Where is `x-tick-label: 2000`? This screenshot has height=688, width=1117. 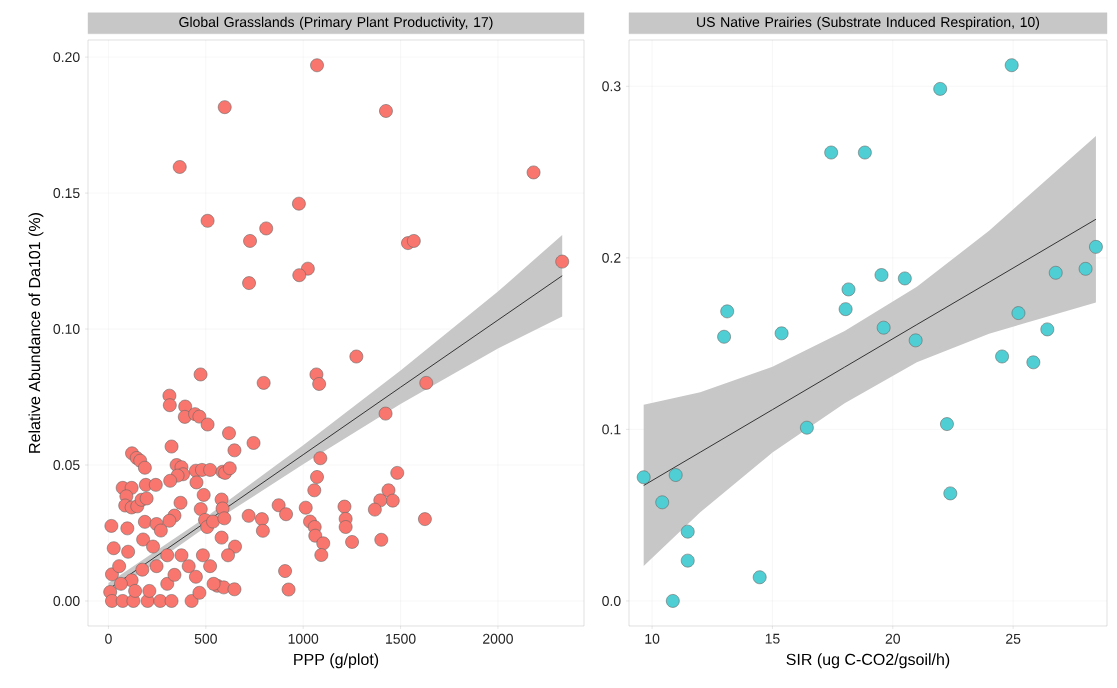 x-tick-label: 2000 is located at coordinates (498, 638).